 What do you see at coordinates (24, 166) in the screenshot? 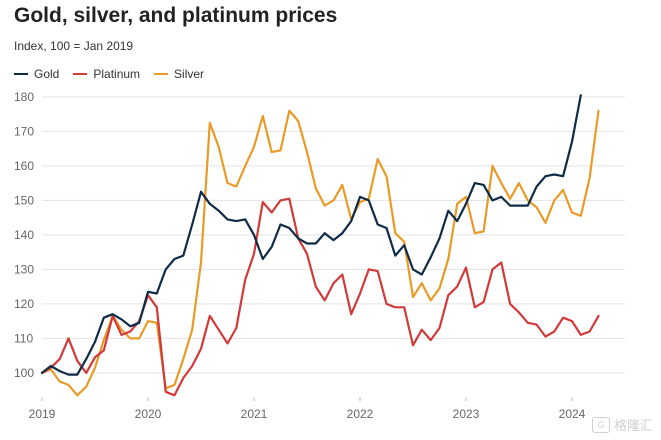
I see `y-tick-label-160: 160` at bounding box center [24, 166].